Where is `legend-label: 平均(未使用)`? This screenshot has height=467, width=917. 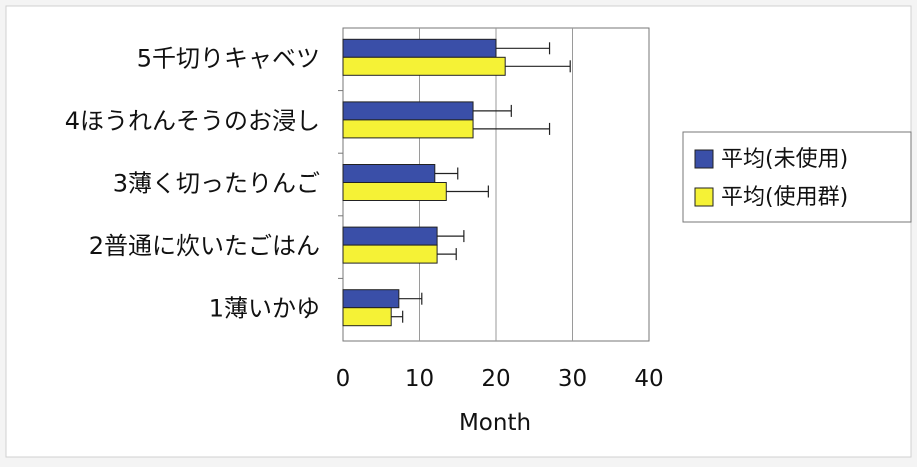 legend-label: 平均(未使用) is located at coordinates (784, 159).